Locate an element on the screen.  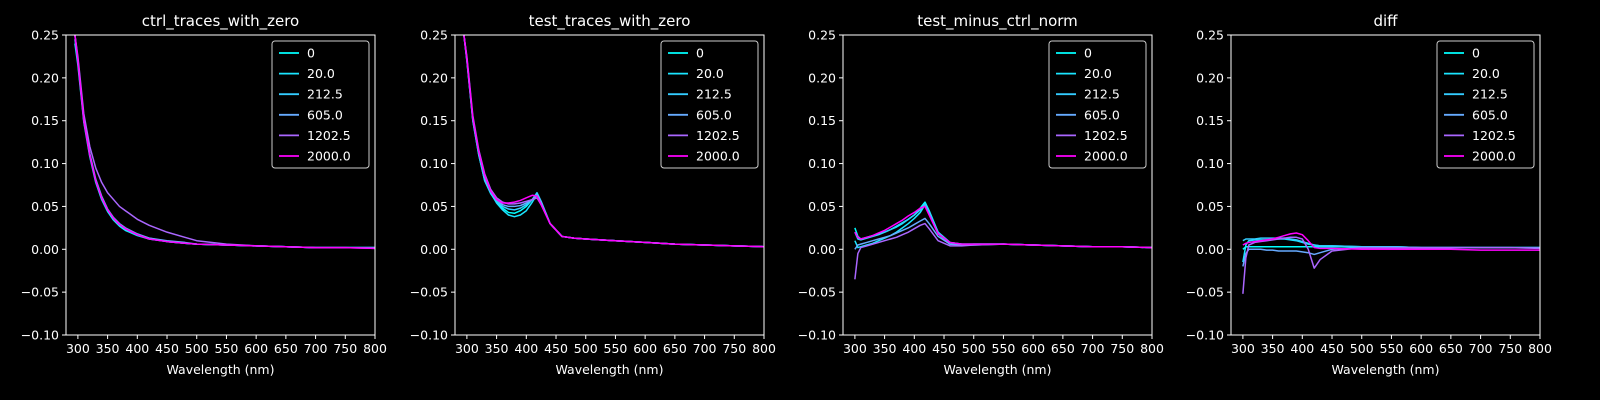
chart-title: test_traces_with_zero is located at coordinates (610, 21).